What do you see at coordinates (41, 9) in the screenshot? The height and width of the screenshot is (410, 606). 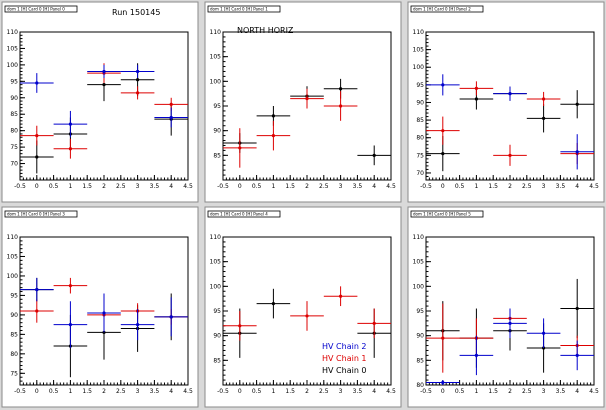 I see `pad-title-box` at bounding box center [41, 9].